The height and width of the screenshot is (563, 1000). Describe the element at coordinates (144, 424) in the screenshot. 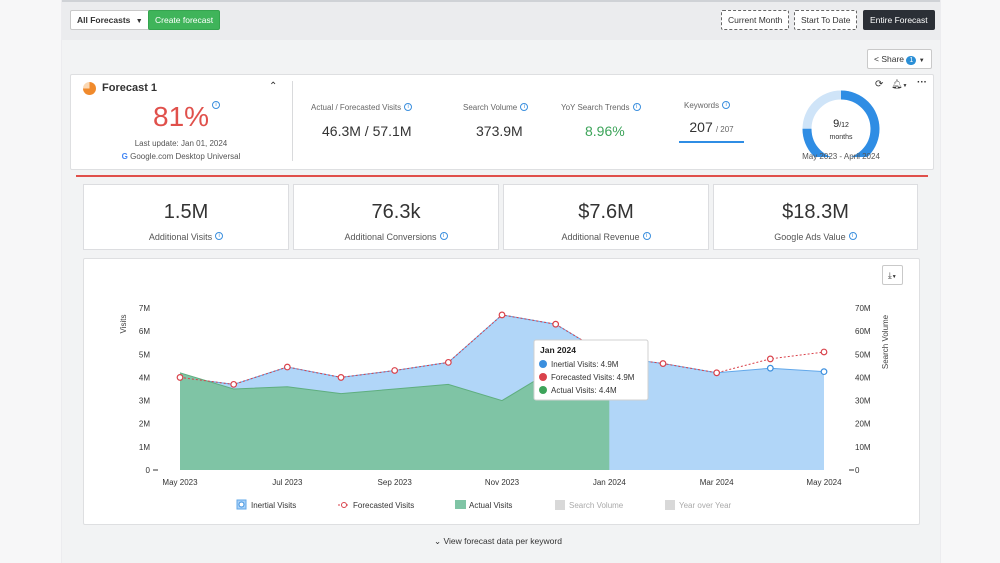

I see `y-tick-left: 2M` at that location.